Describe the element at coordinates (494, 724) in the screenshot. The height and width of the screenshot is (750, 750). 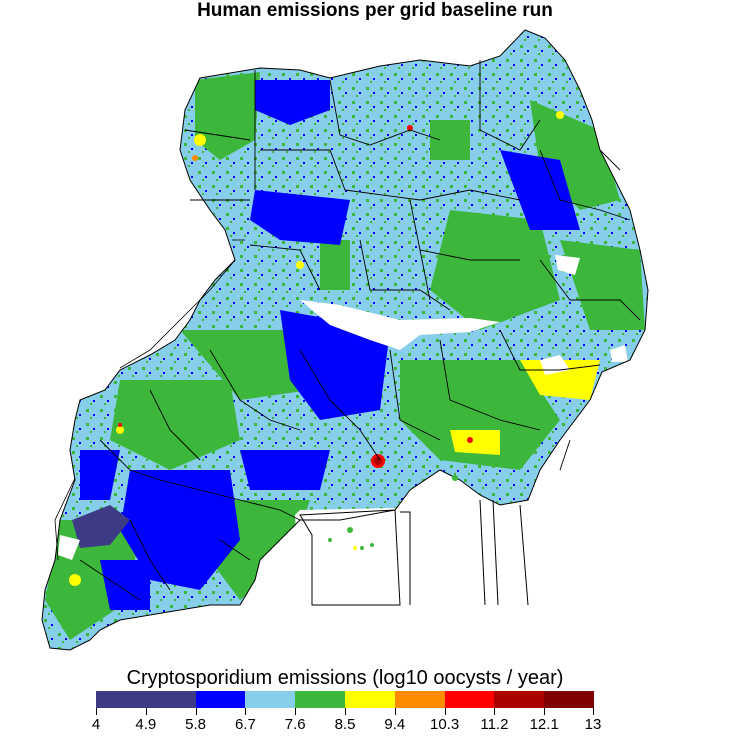
I see `legend-label-8: 11.2` at that location.